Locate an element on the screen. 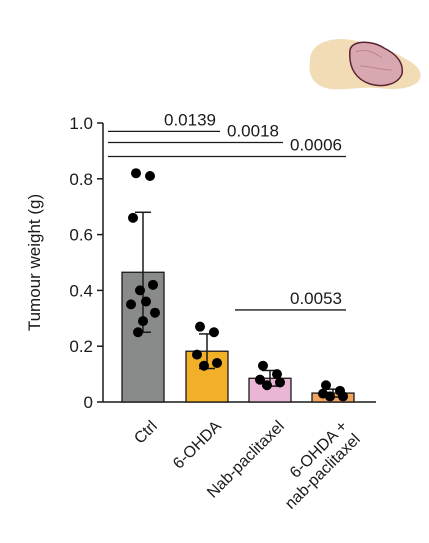 The width and height of the screenshot is (429, 543). y-tick-label: 0.2 is located at coordinates (81, 346).